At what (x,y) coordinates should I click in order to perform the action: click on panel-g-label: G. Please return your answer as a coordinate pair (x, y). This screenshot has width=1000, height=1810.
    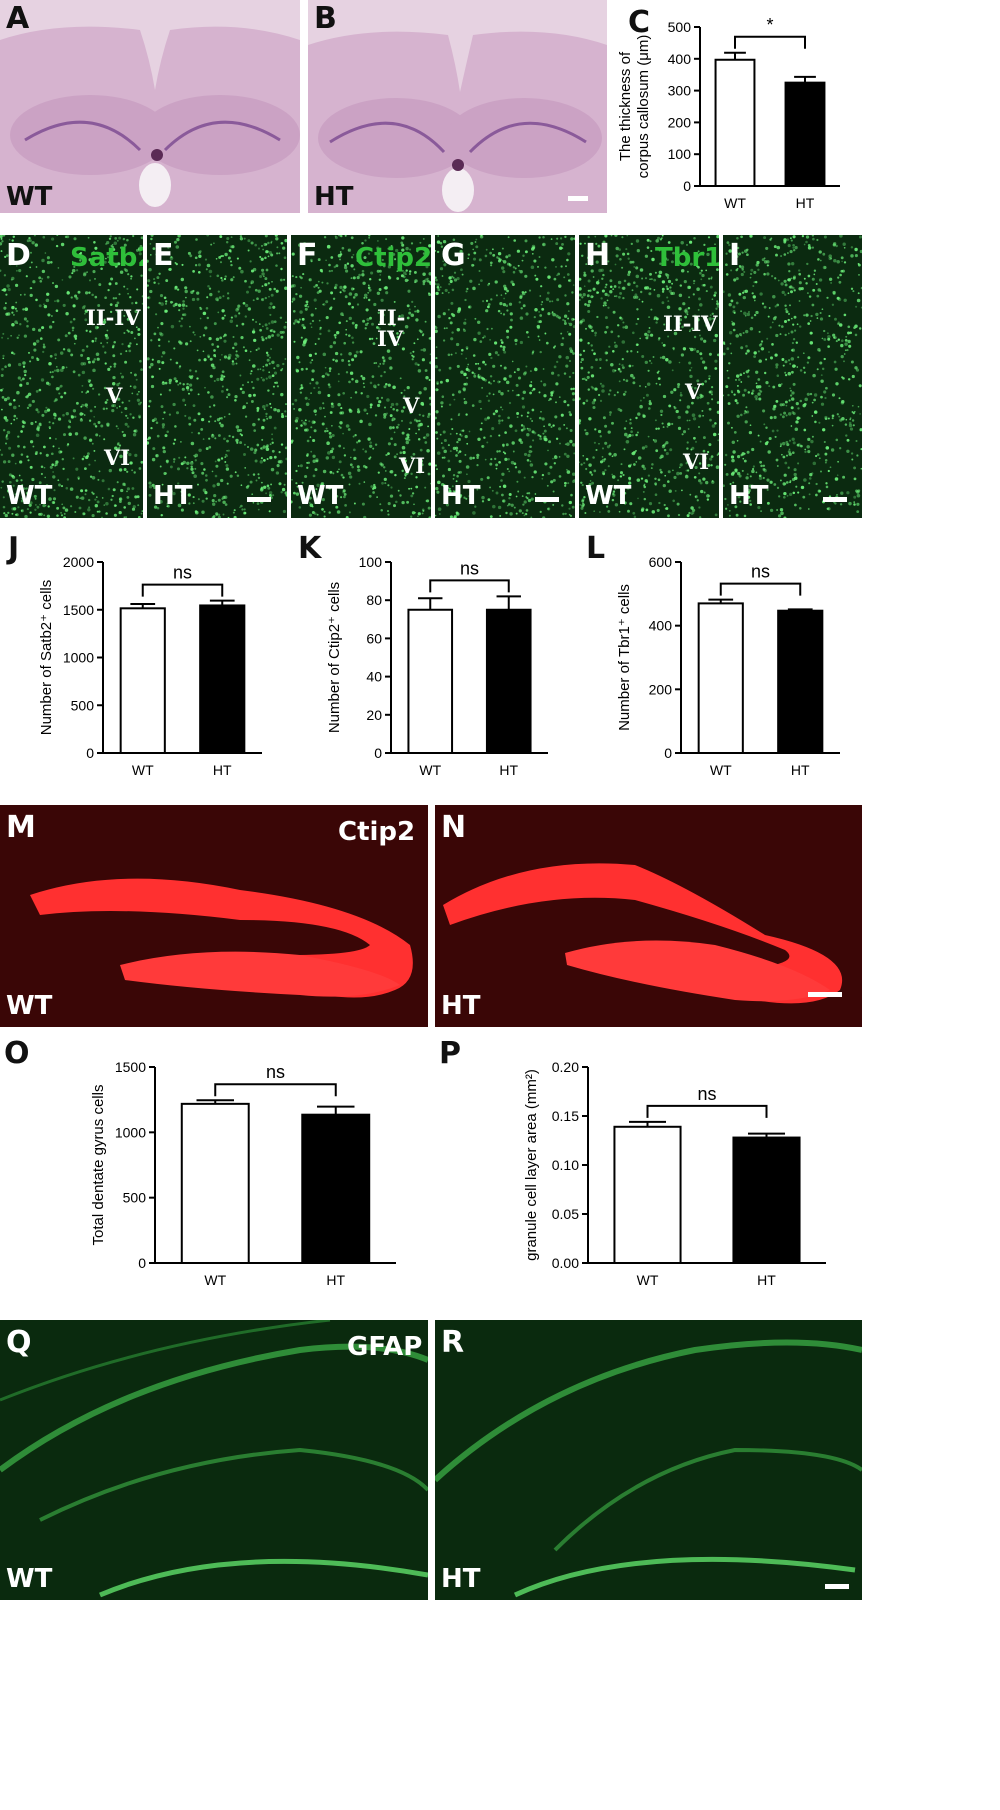
    Looking at the image, I should click on (453, 255).